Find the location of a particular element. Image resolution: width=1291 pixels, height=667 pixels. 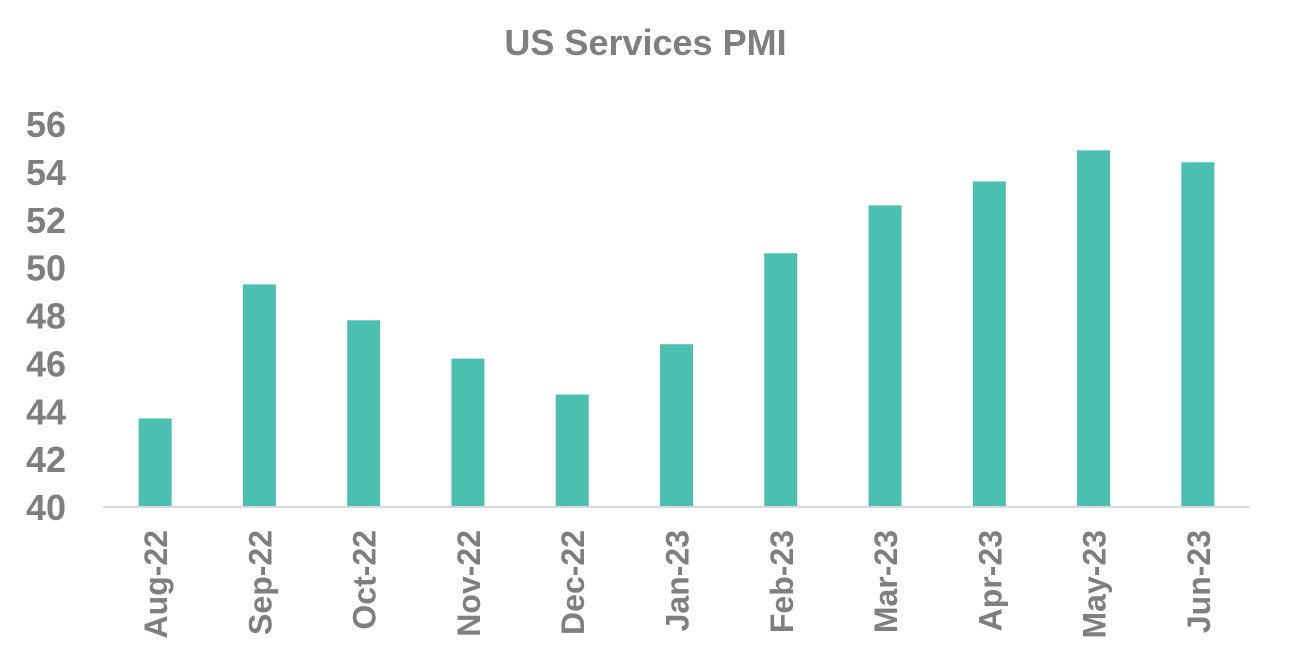

x-tick-label: Nov-22 is located at coordinates (469, 583).